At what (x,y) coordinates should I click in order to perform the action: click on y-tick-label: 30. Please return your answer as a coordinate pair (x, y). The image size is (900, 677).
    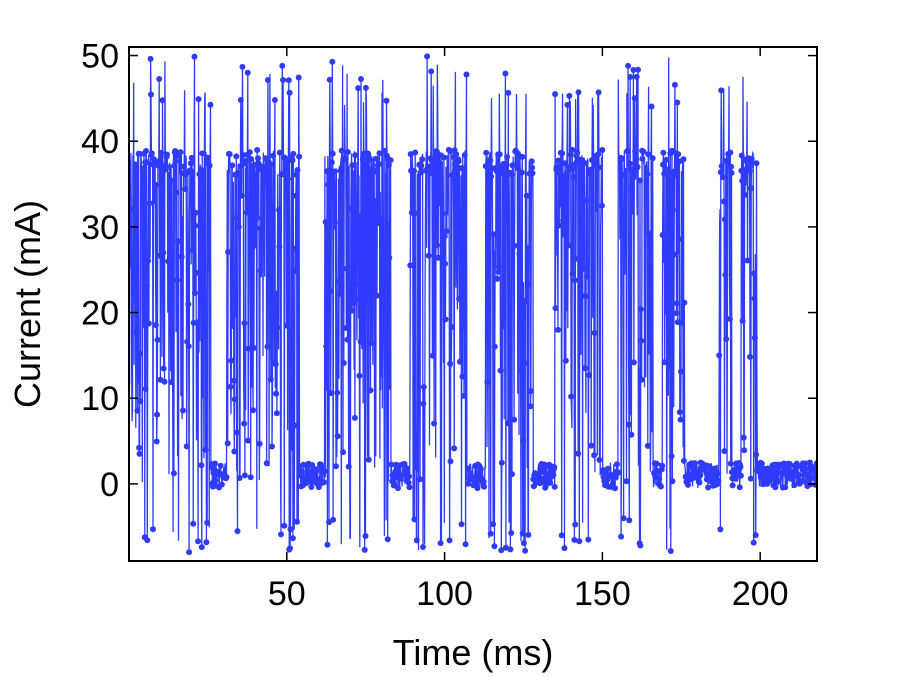
    Looking at the image, I should click on (100, 228).